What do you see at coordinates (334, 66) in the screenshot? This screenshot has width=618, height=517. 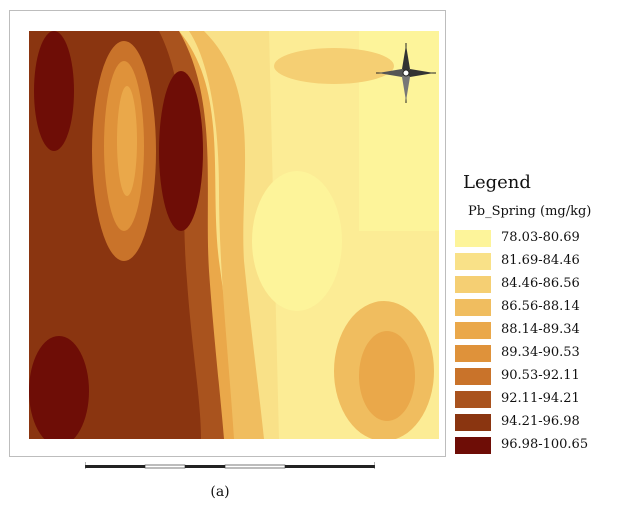 I see `map-north-ridge` at bounding box center [334, 66].